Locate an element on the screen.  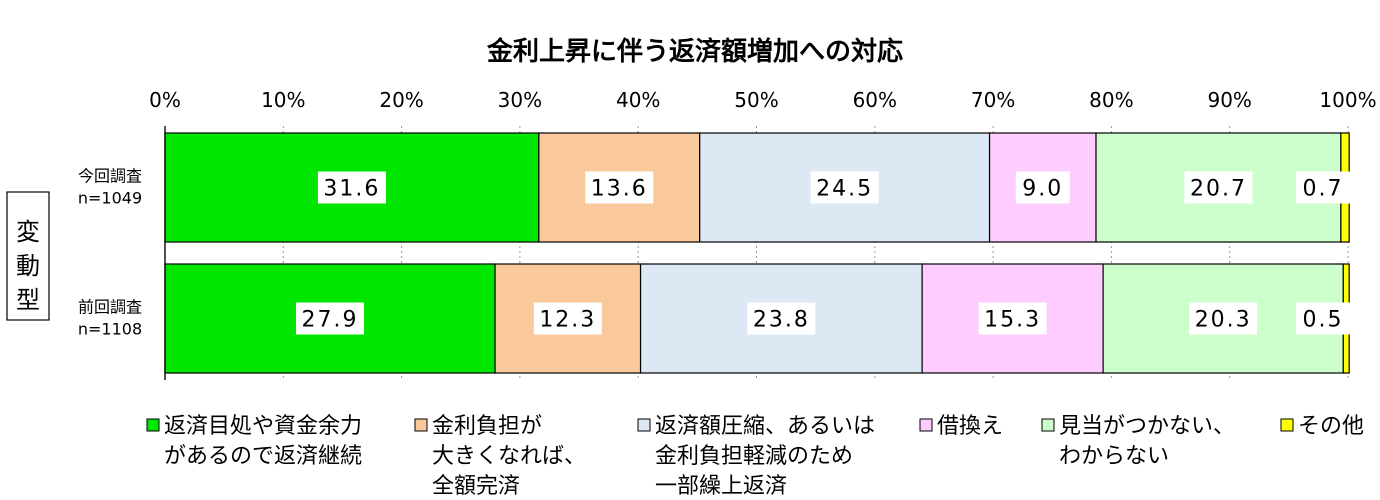
x-tick-label: 0% is located at coordinates (165, 100).